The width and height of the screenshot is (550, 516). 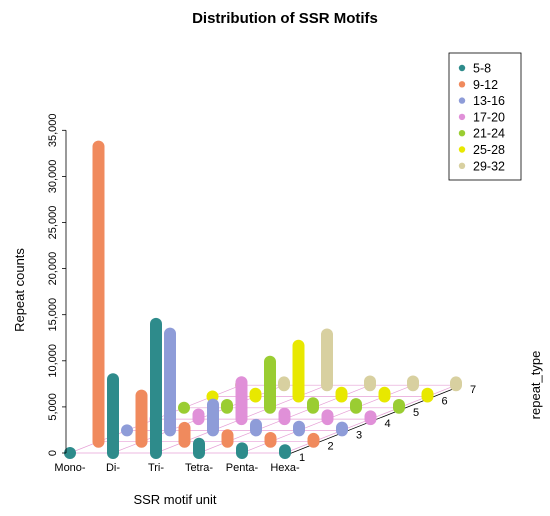 What do you see at coordinates (384, 394) in the screenshot?
I see `bar-25-28-Penta-` at bounding box center [384, 394].